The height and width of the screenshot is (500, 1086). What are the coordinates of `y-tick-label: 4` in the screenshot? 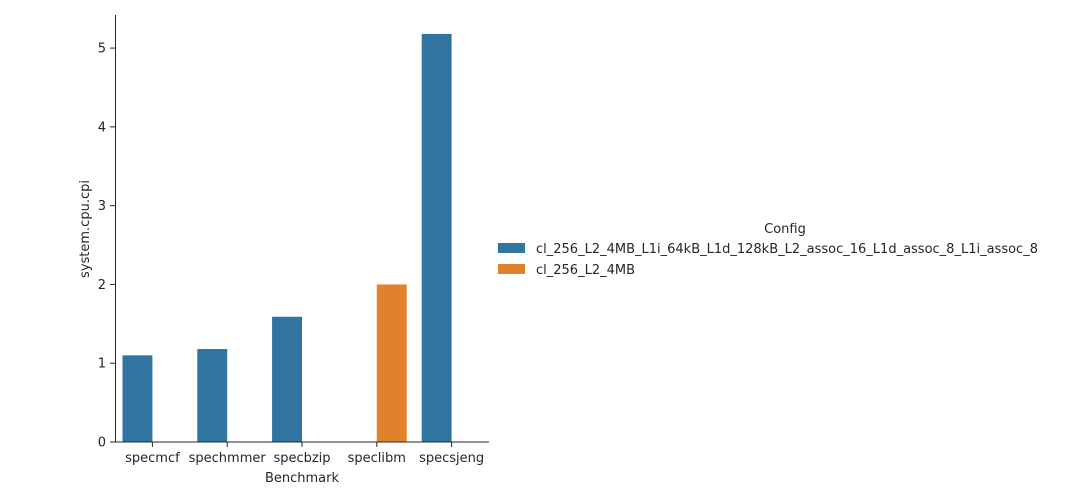 It's located at (102, 127).